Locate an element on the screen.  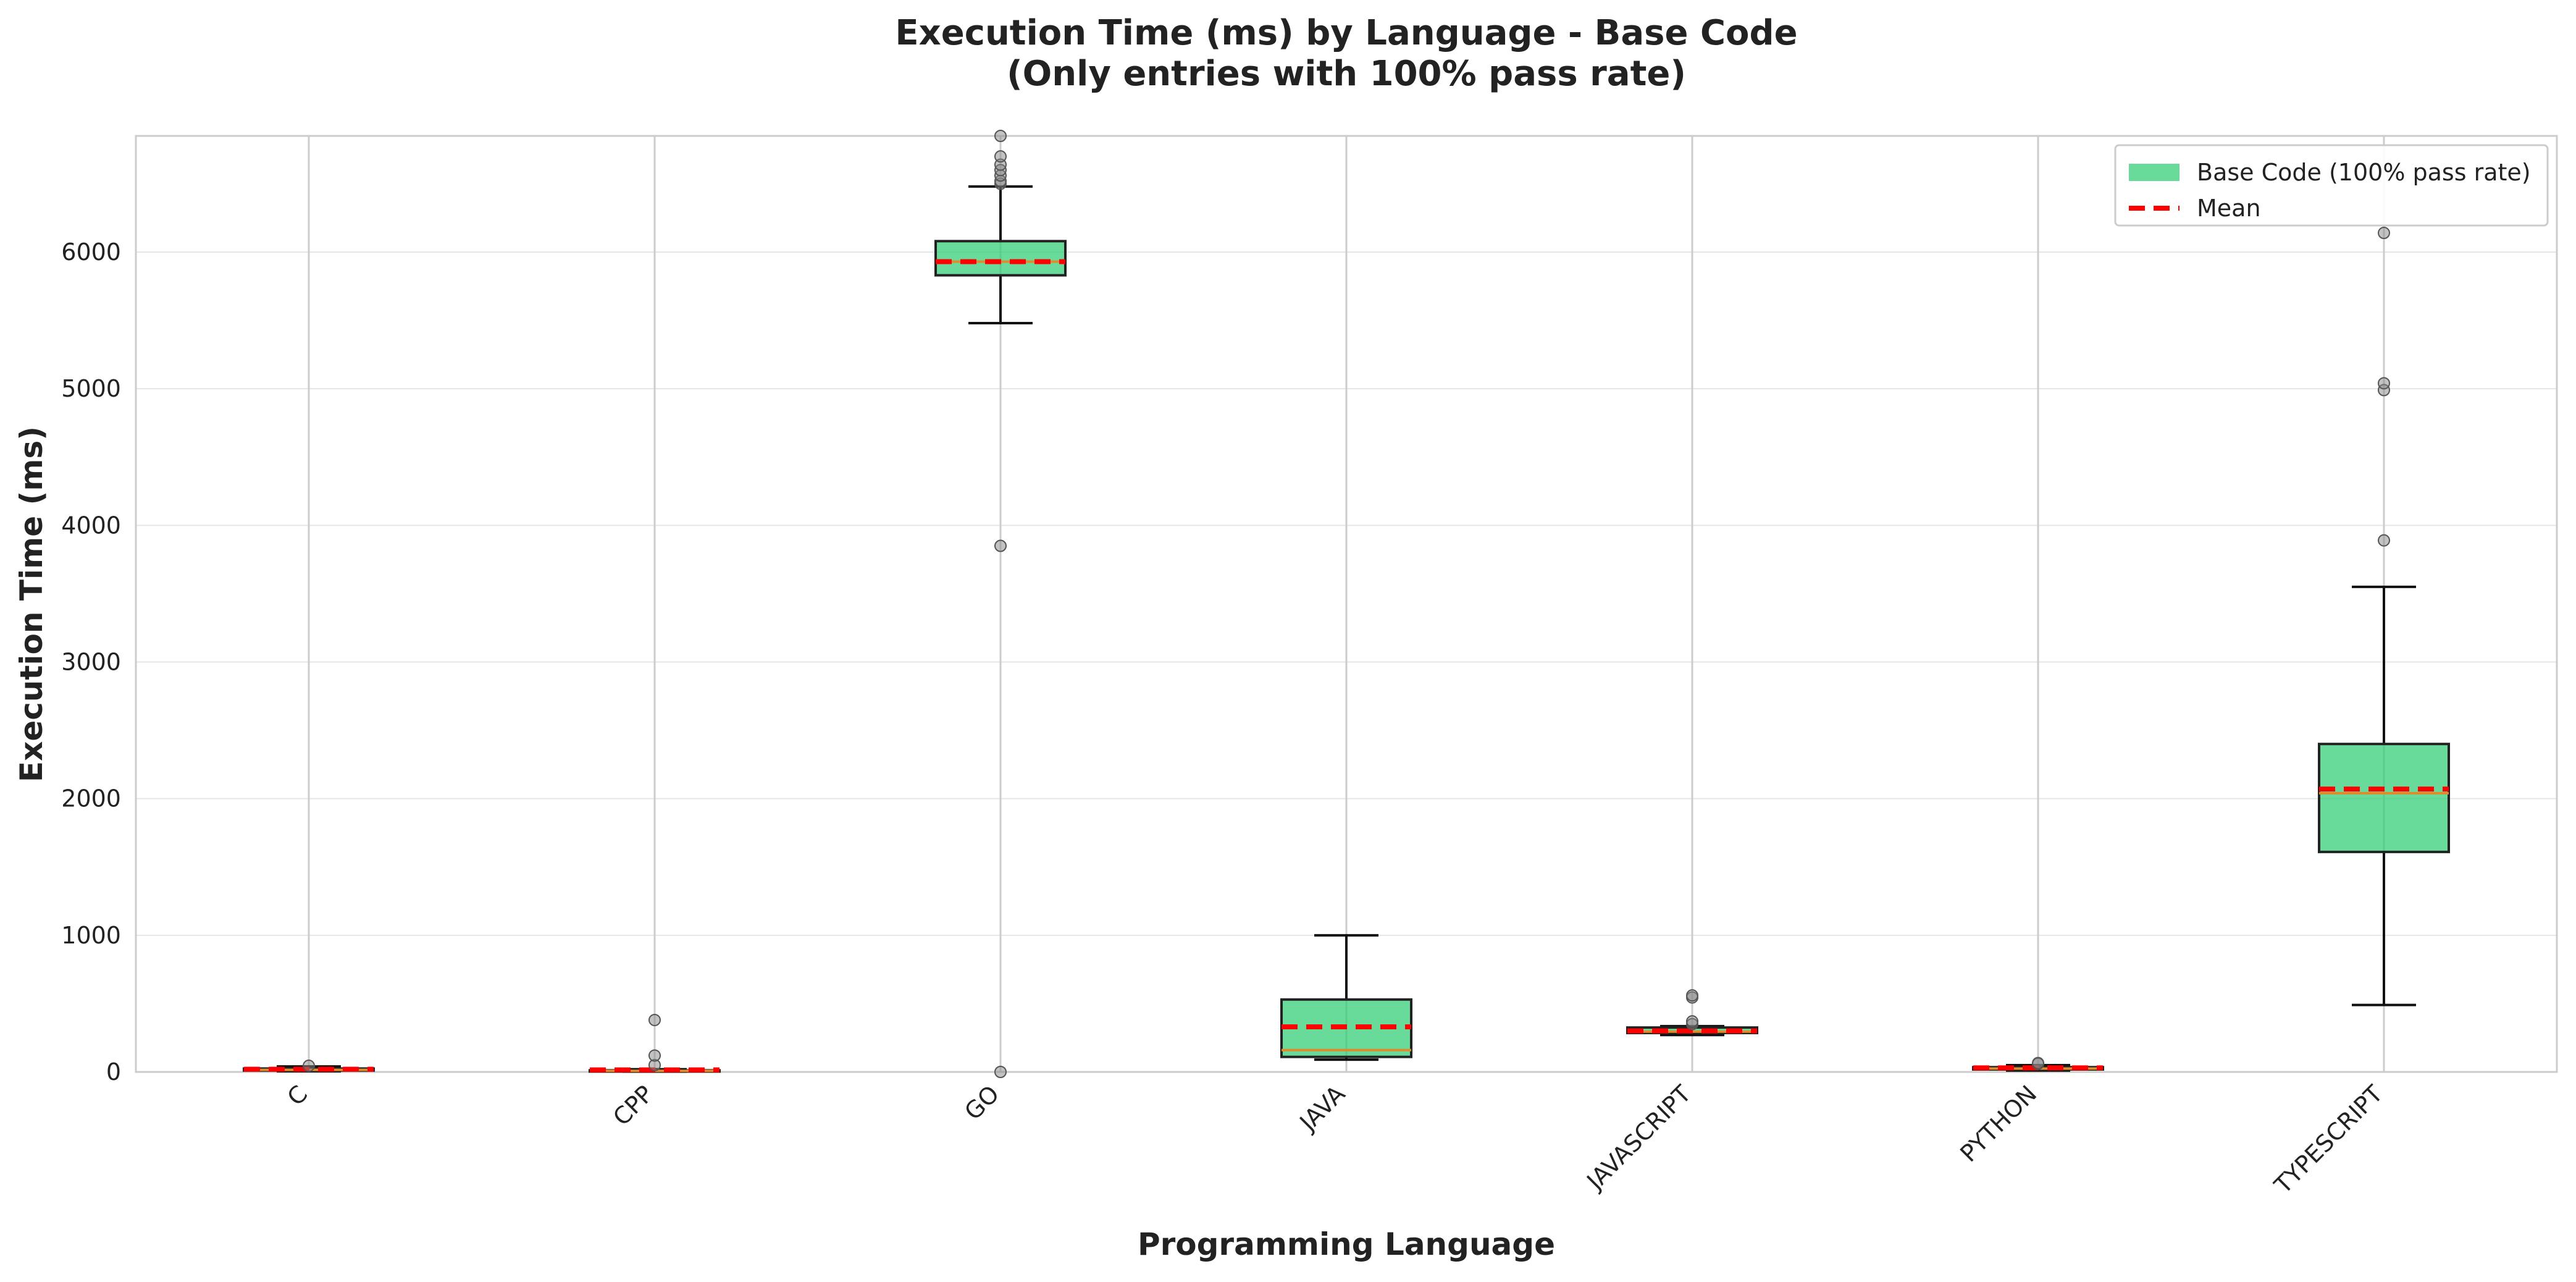
x-tick-label: CPP is located at coordinates (633, 1105).